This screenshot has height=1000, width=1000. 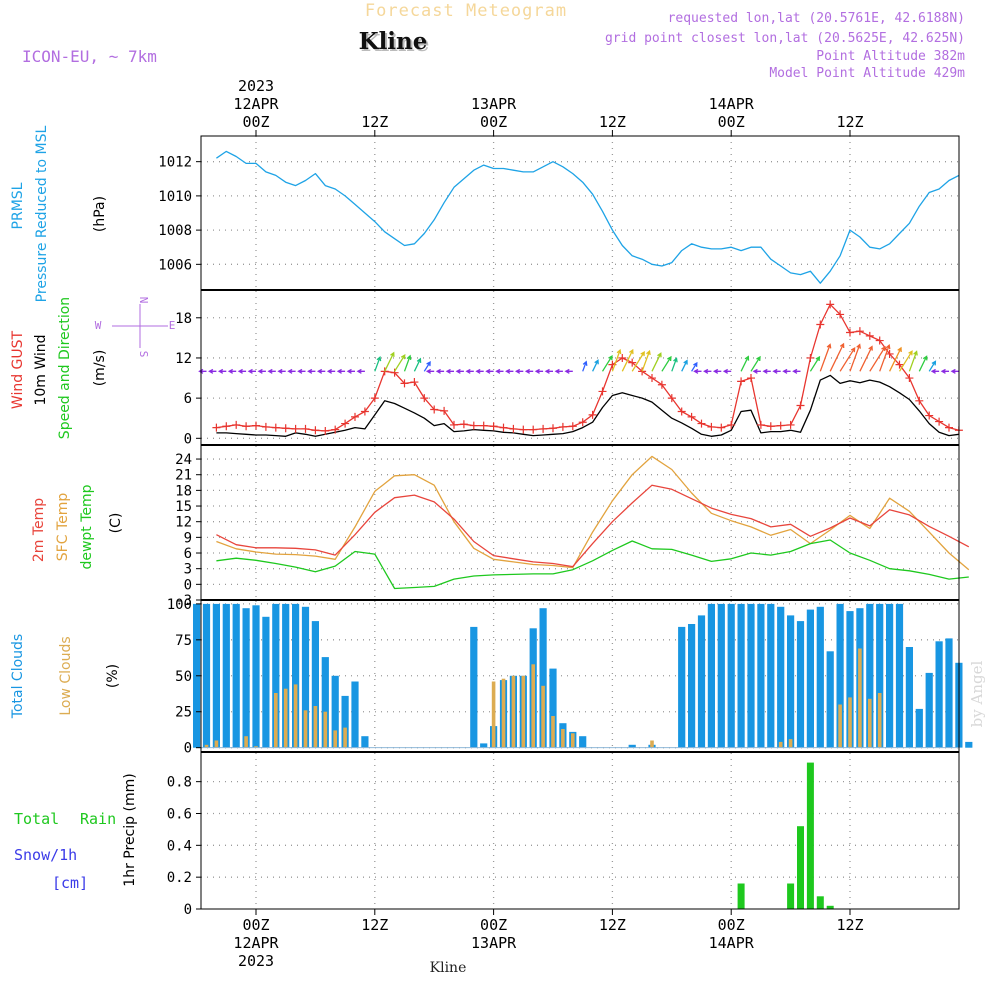 What do you see at coordinates (188, 538) in the screenshot?
I see `y-tick-label: 9` at bounding box center [188, 538].